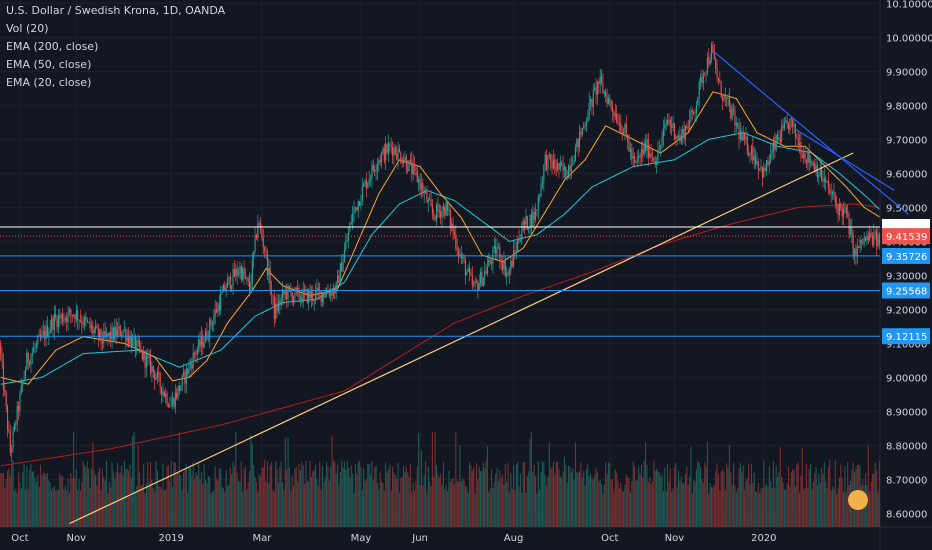 The height and width of the screenshot is (550, 932). I want to click on price-tag-label: 9.12115, so click(906, 337).